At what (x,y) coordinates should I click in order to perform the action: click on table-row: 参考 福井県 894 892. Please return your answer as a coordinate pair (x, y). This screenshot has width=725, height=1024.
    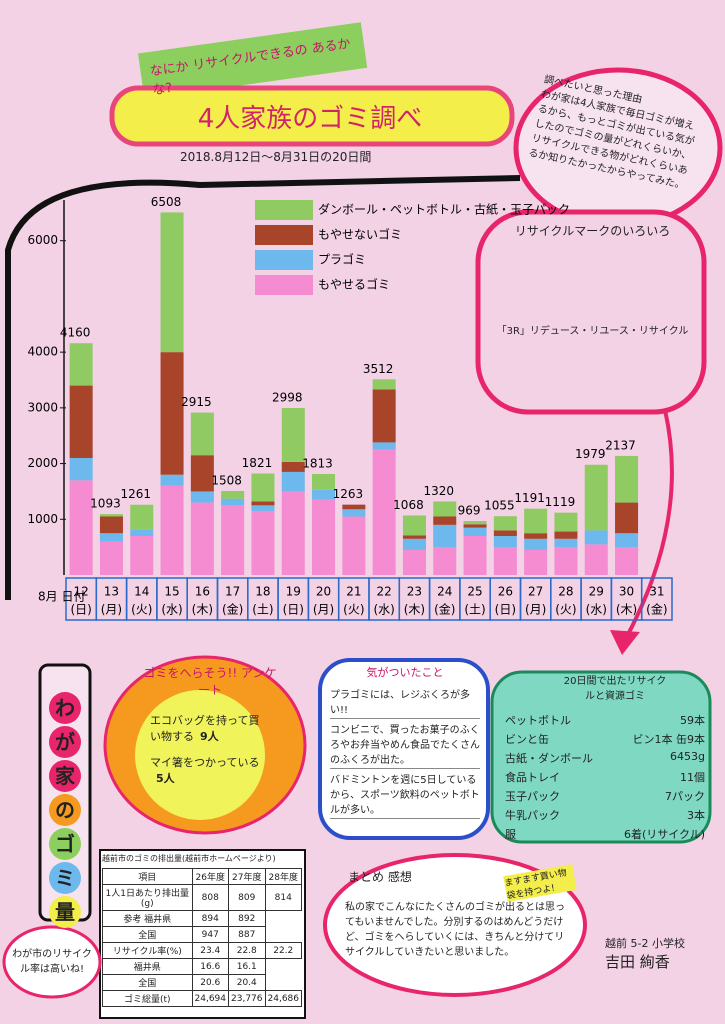
    Looking at the image, I should click on (202, 918).